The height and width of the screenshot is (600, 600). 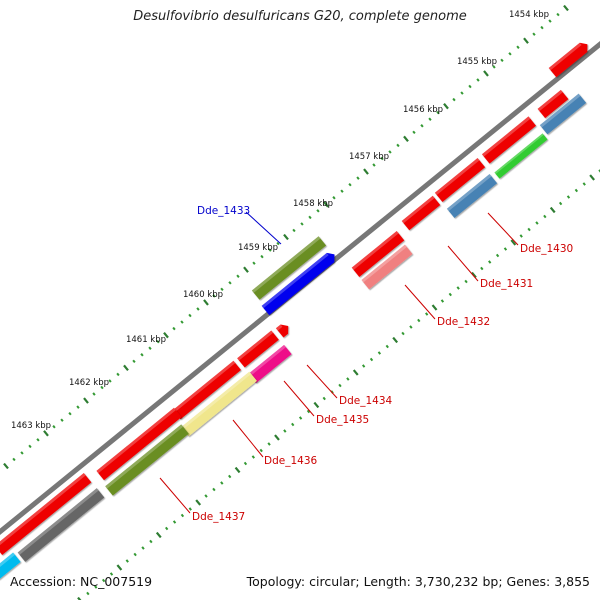 I want to click on cds-green, so click(x=521, y=156).